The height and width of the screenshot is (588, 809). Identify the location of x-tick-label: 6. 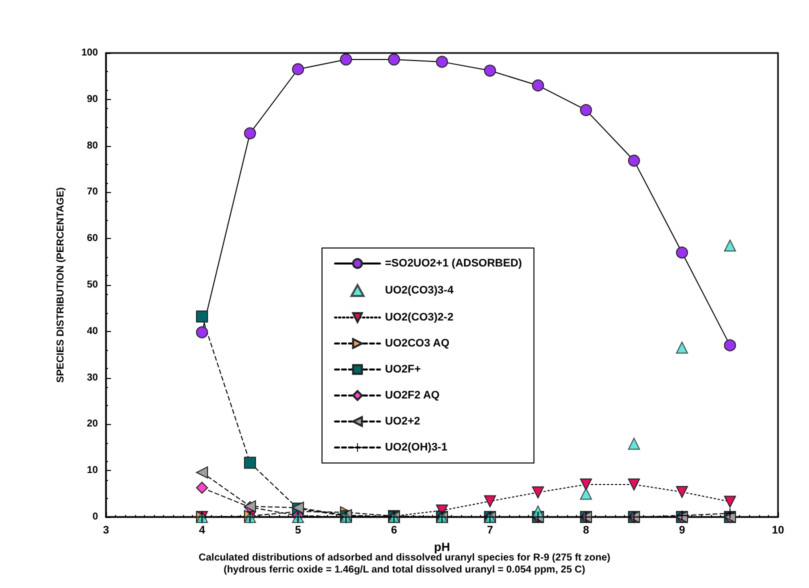
(394, 530).